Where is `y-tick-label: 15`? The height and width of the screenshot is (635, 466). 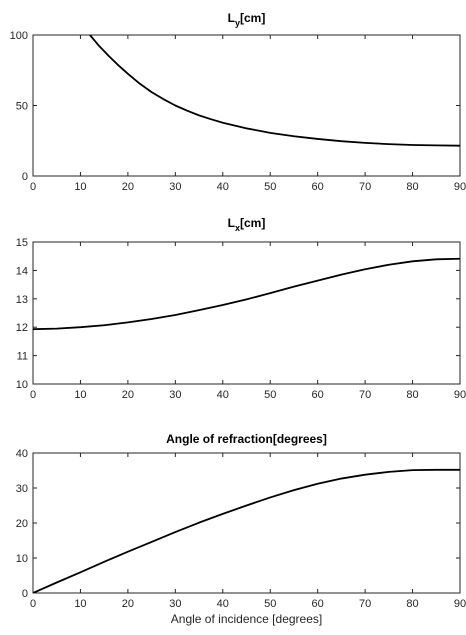
y-tick-label: 15 is located at coordinates (22, 243).